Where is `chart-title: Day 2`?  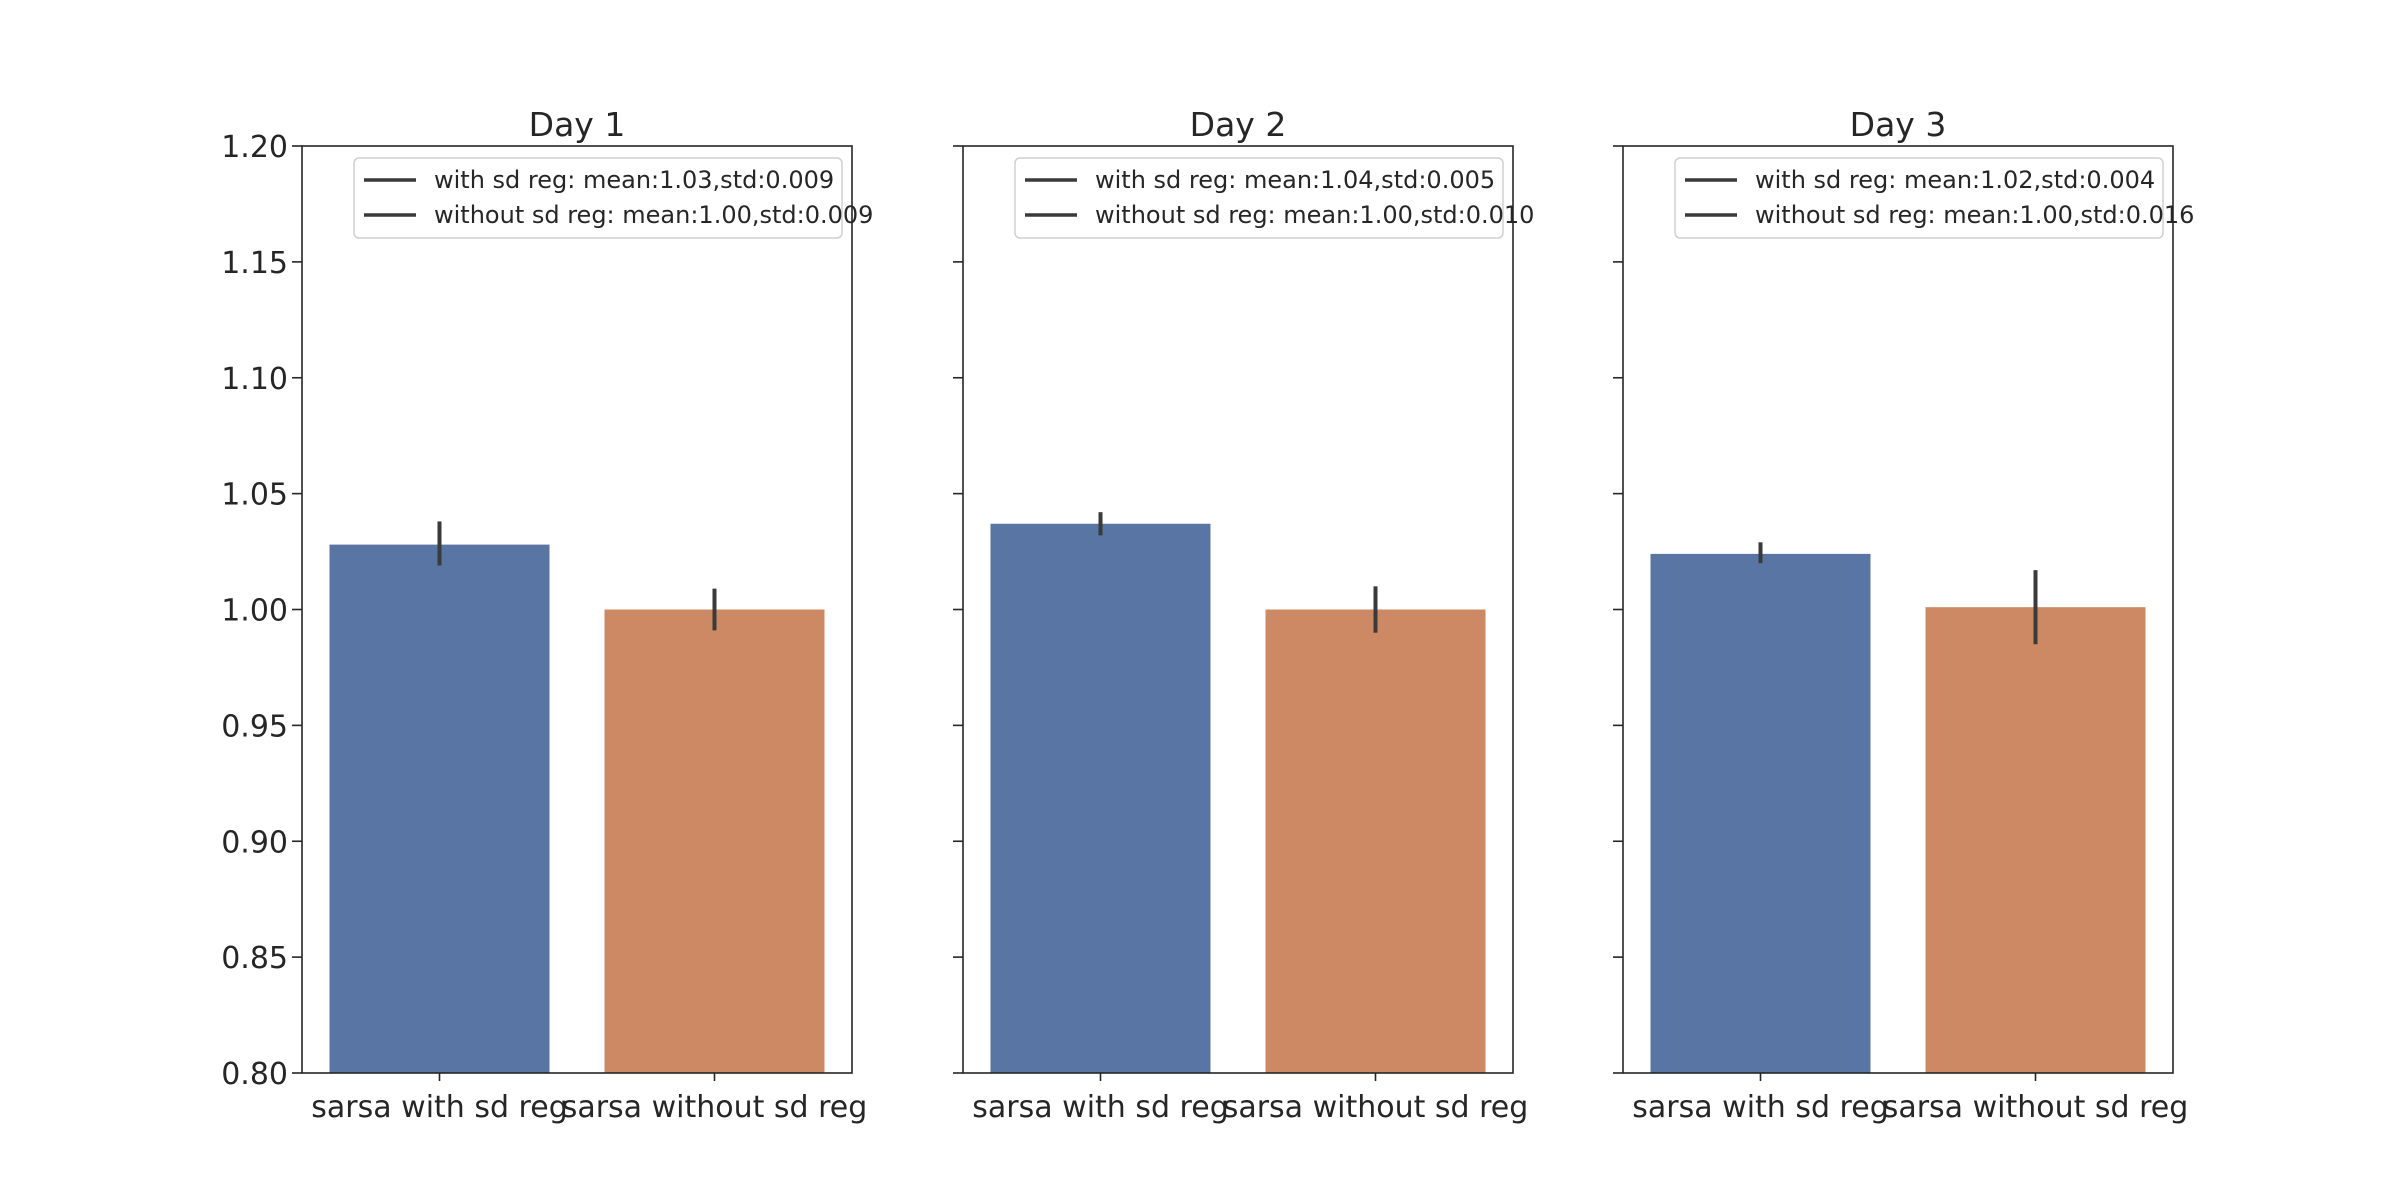
chart-title: Day 2 is located at coordinates (1238, 124).